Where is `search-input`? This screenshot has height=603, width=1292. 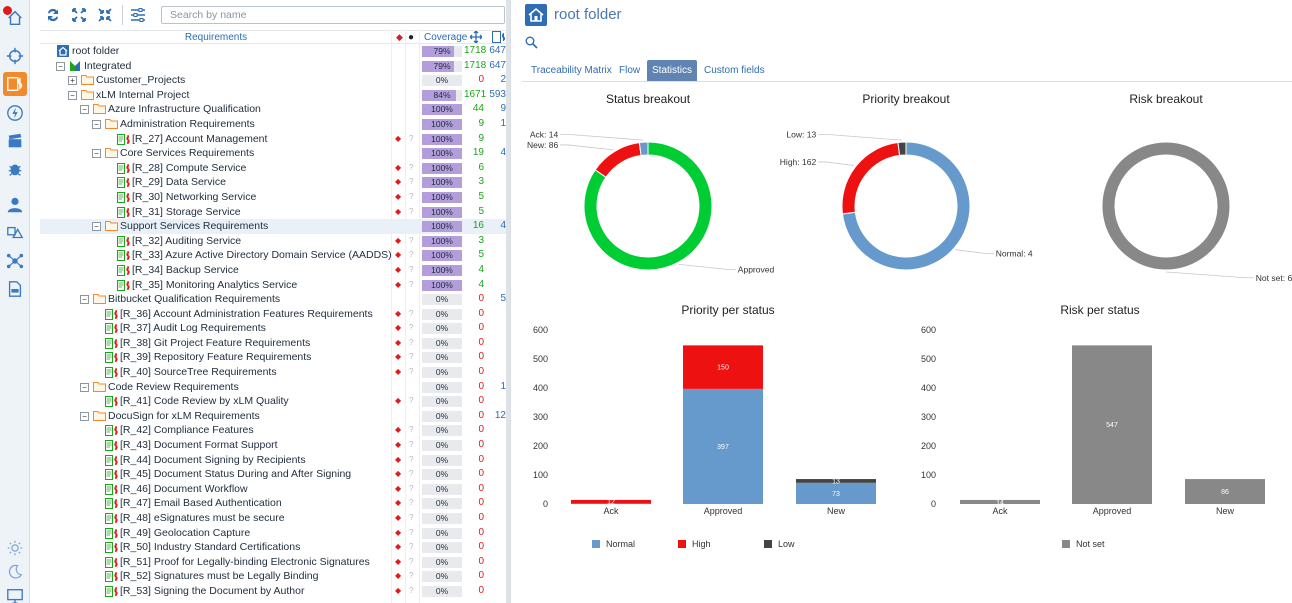
search-input is located at coordinates (333, 15).